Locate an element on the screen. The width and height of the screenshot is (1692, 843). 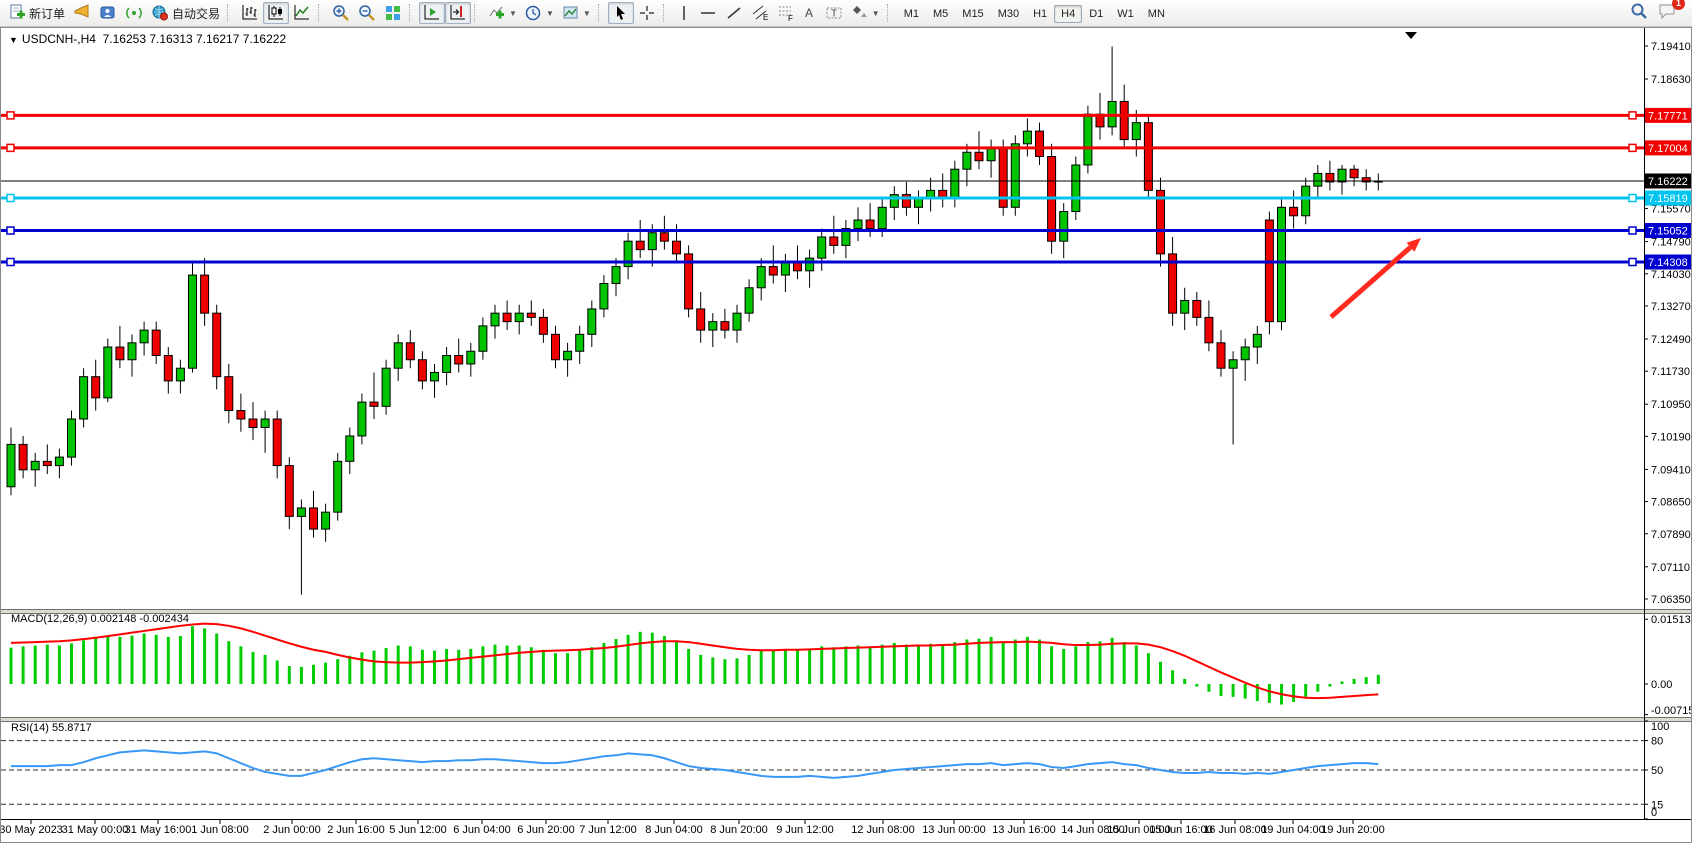
fibonacci-button: F is located at coordinates (786, 13).